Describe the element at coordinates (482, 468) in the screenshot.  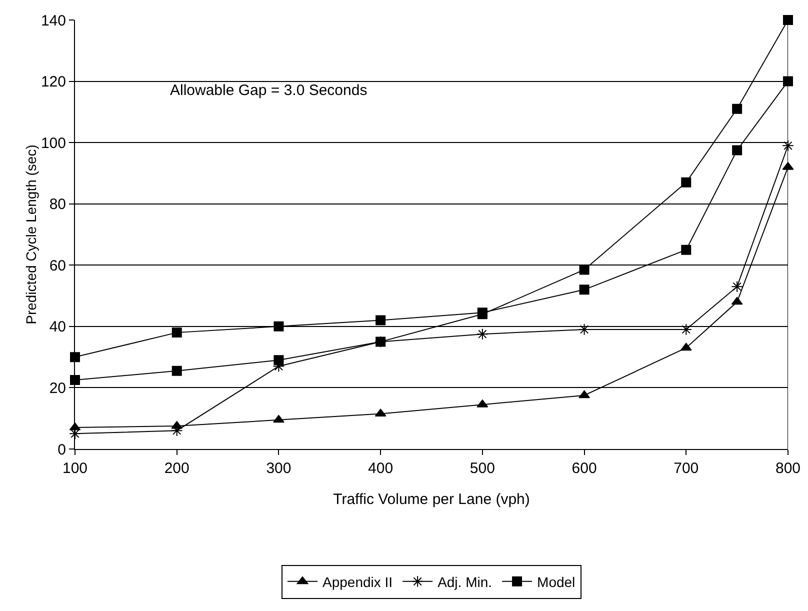
I see `x-tick-label: 500` at that location.